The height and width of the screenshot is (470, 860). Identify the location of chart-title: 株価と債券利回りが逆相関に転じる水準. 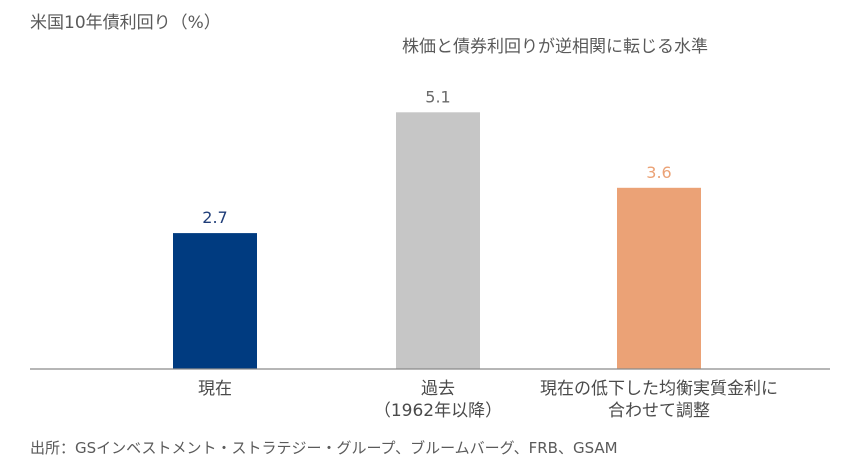
(555, 47).